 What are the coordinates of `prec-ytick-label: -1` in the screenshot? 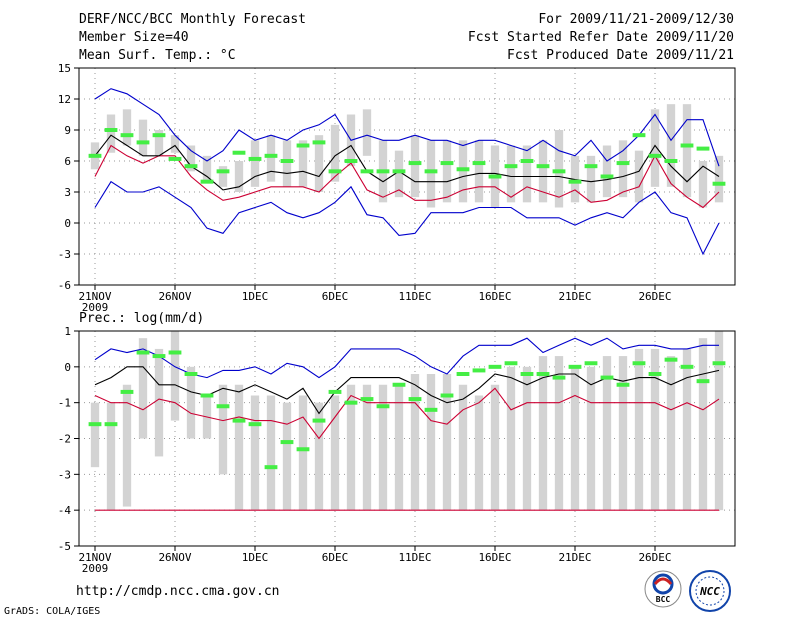 It's located at (64, 403).